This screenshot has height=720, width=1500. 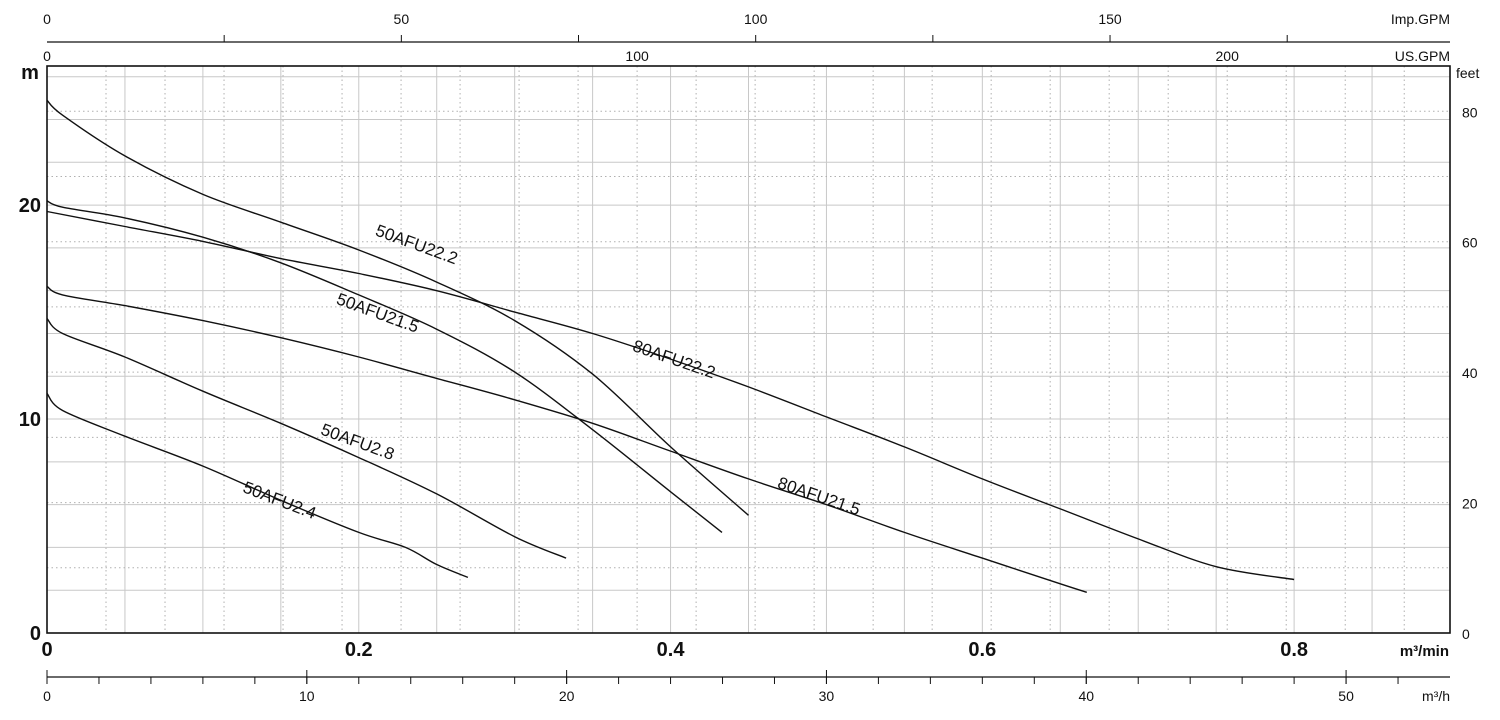 I want to click on m3-per-h-tick-label: 0, so click(x=47, y=696).